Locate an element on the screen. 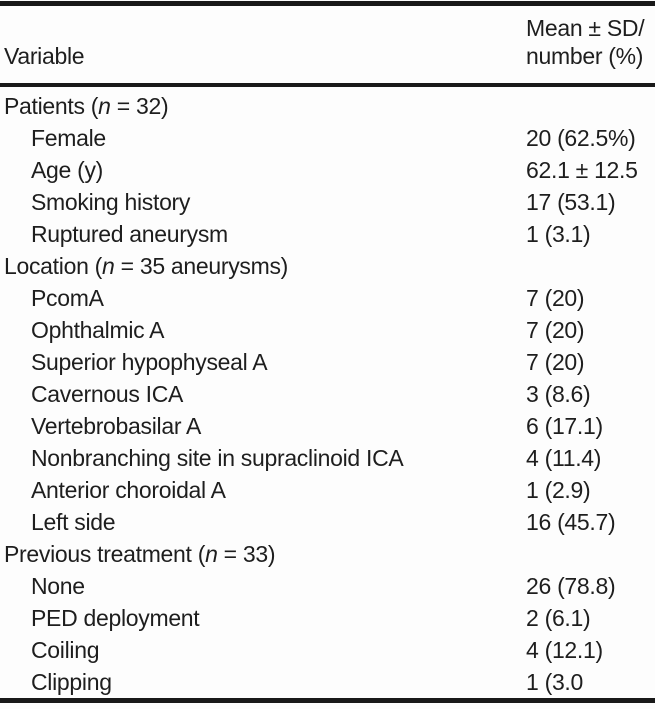 This screenshot has width=655, height=709. row-label: Nonbranching site in supraclinoid ICA is located at coordinates (217, 457).